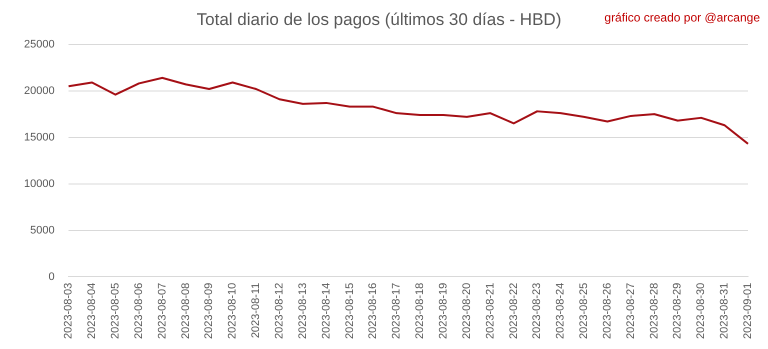  What do you see at coordinates (350, 311) in the screenshot?
I see `x-tick-label: 2023-08-15` at bounding box center [350, 311].